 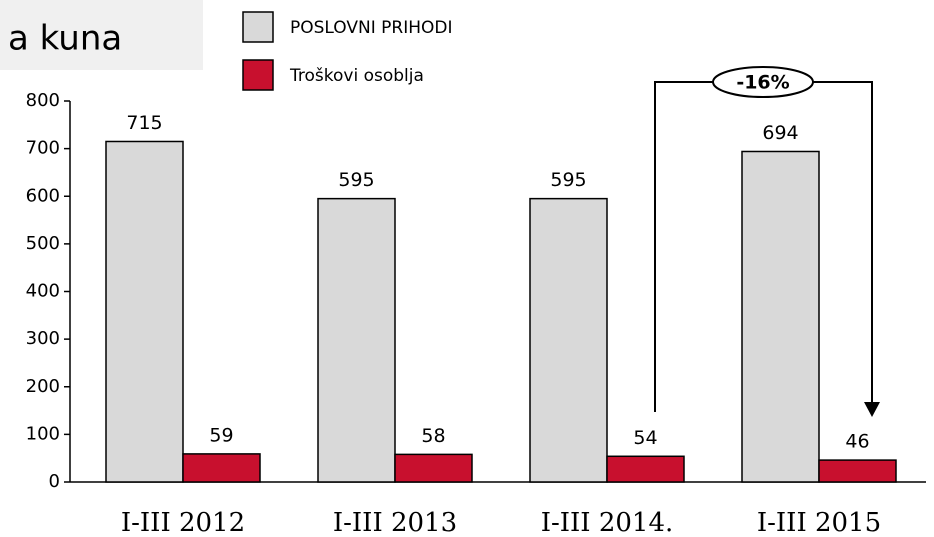 What do you see at coordinates (371, 28) in the screenshot?
I see `legend-label: POSLOVNI PRIHODI` at bounding box center [371, 28].